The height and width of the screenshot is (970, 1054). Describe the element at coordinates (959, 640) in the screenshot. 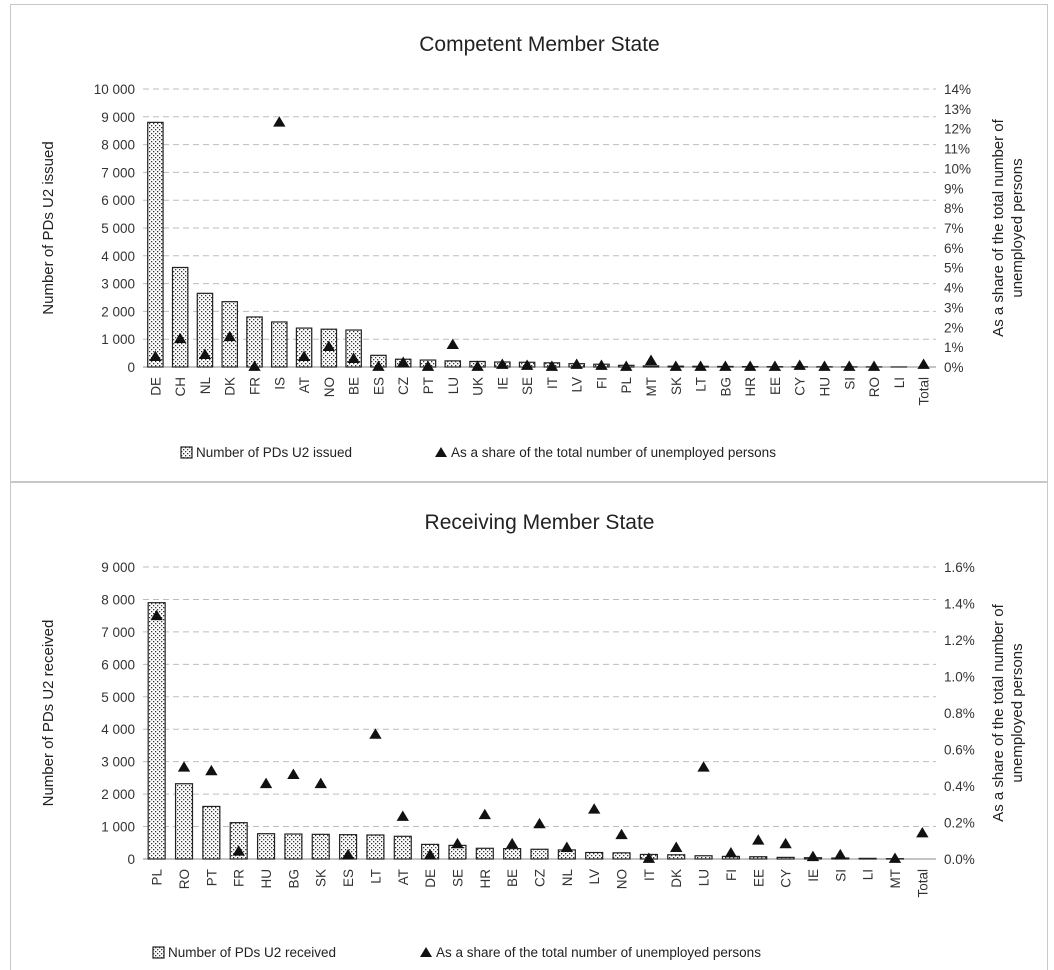

I see `y2-tick-label: 1.2%` at that location.